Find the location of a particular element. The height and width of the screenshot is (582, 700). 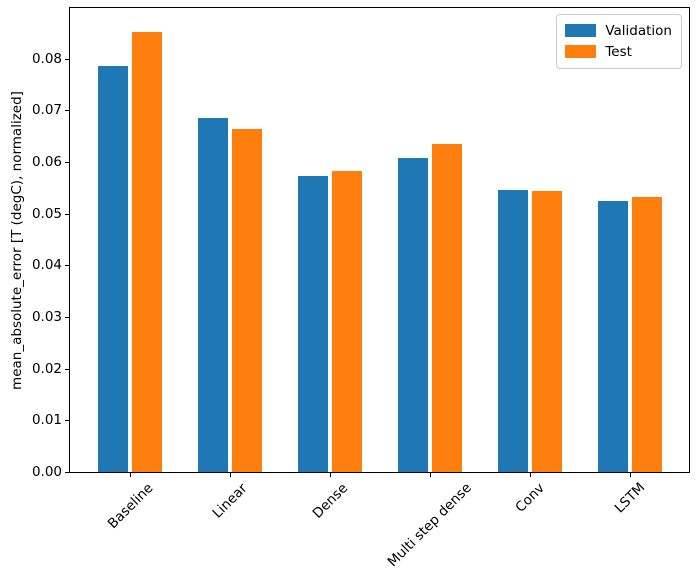

x-tick-label: Dense is located at coordinates (330, 501).